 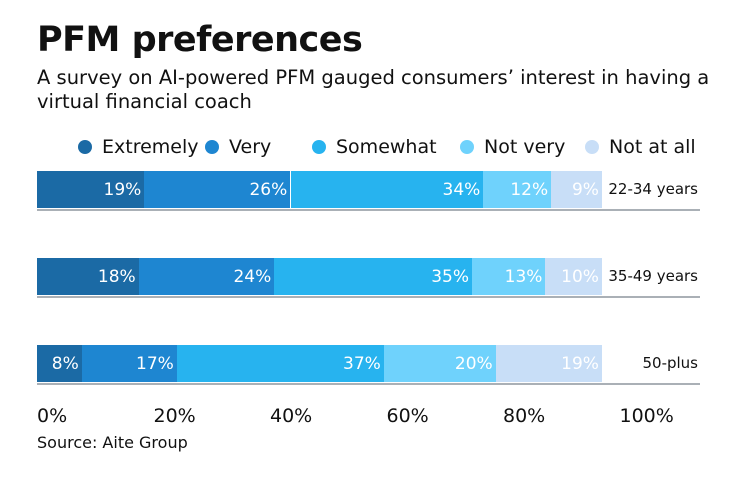 I want to click on data-label: 26%, so click(x=268, y=189).